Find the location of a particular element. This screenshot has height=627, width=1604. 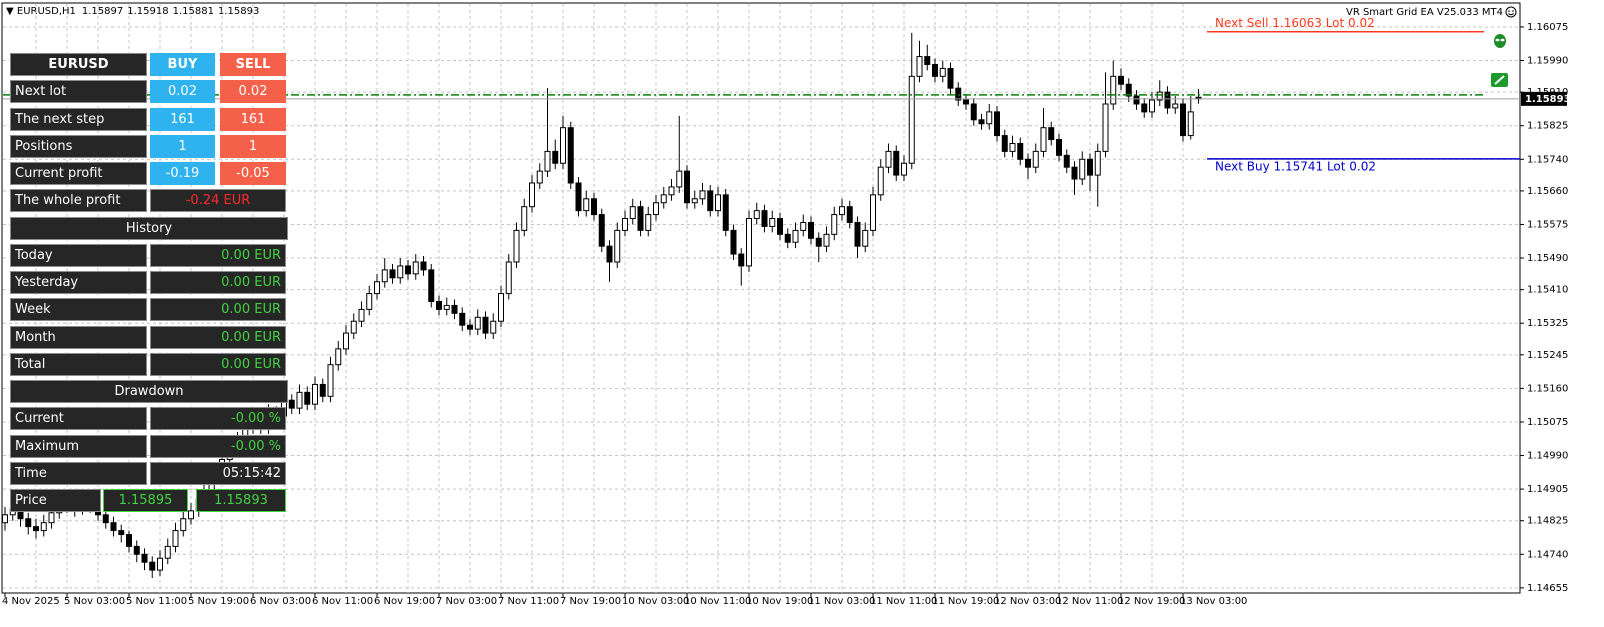

price-value: 1.15893 is located at coordinates (241, 500).